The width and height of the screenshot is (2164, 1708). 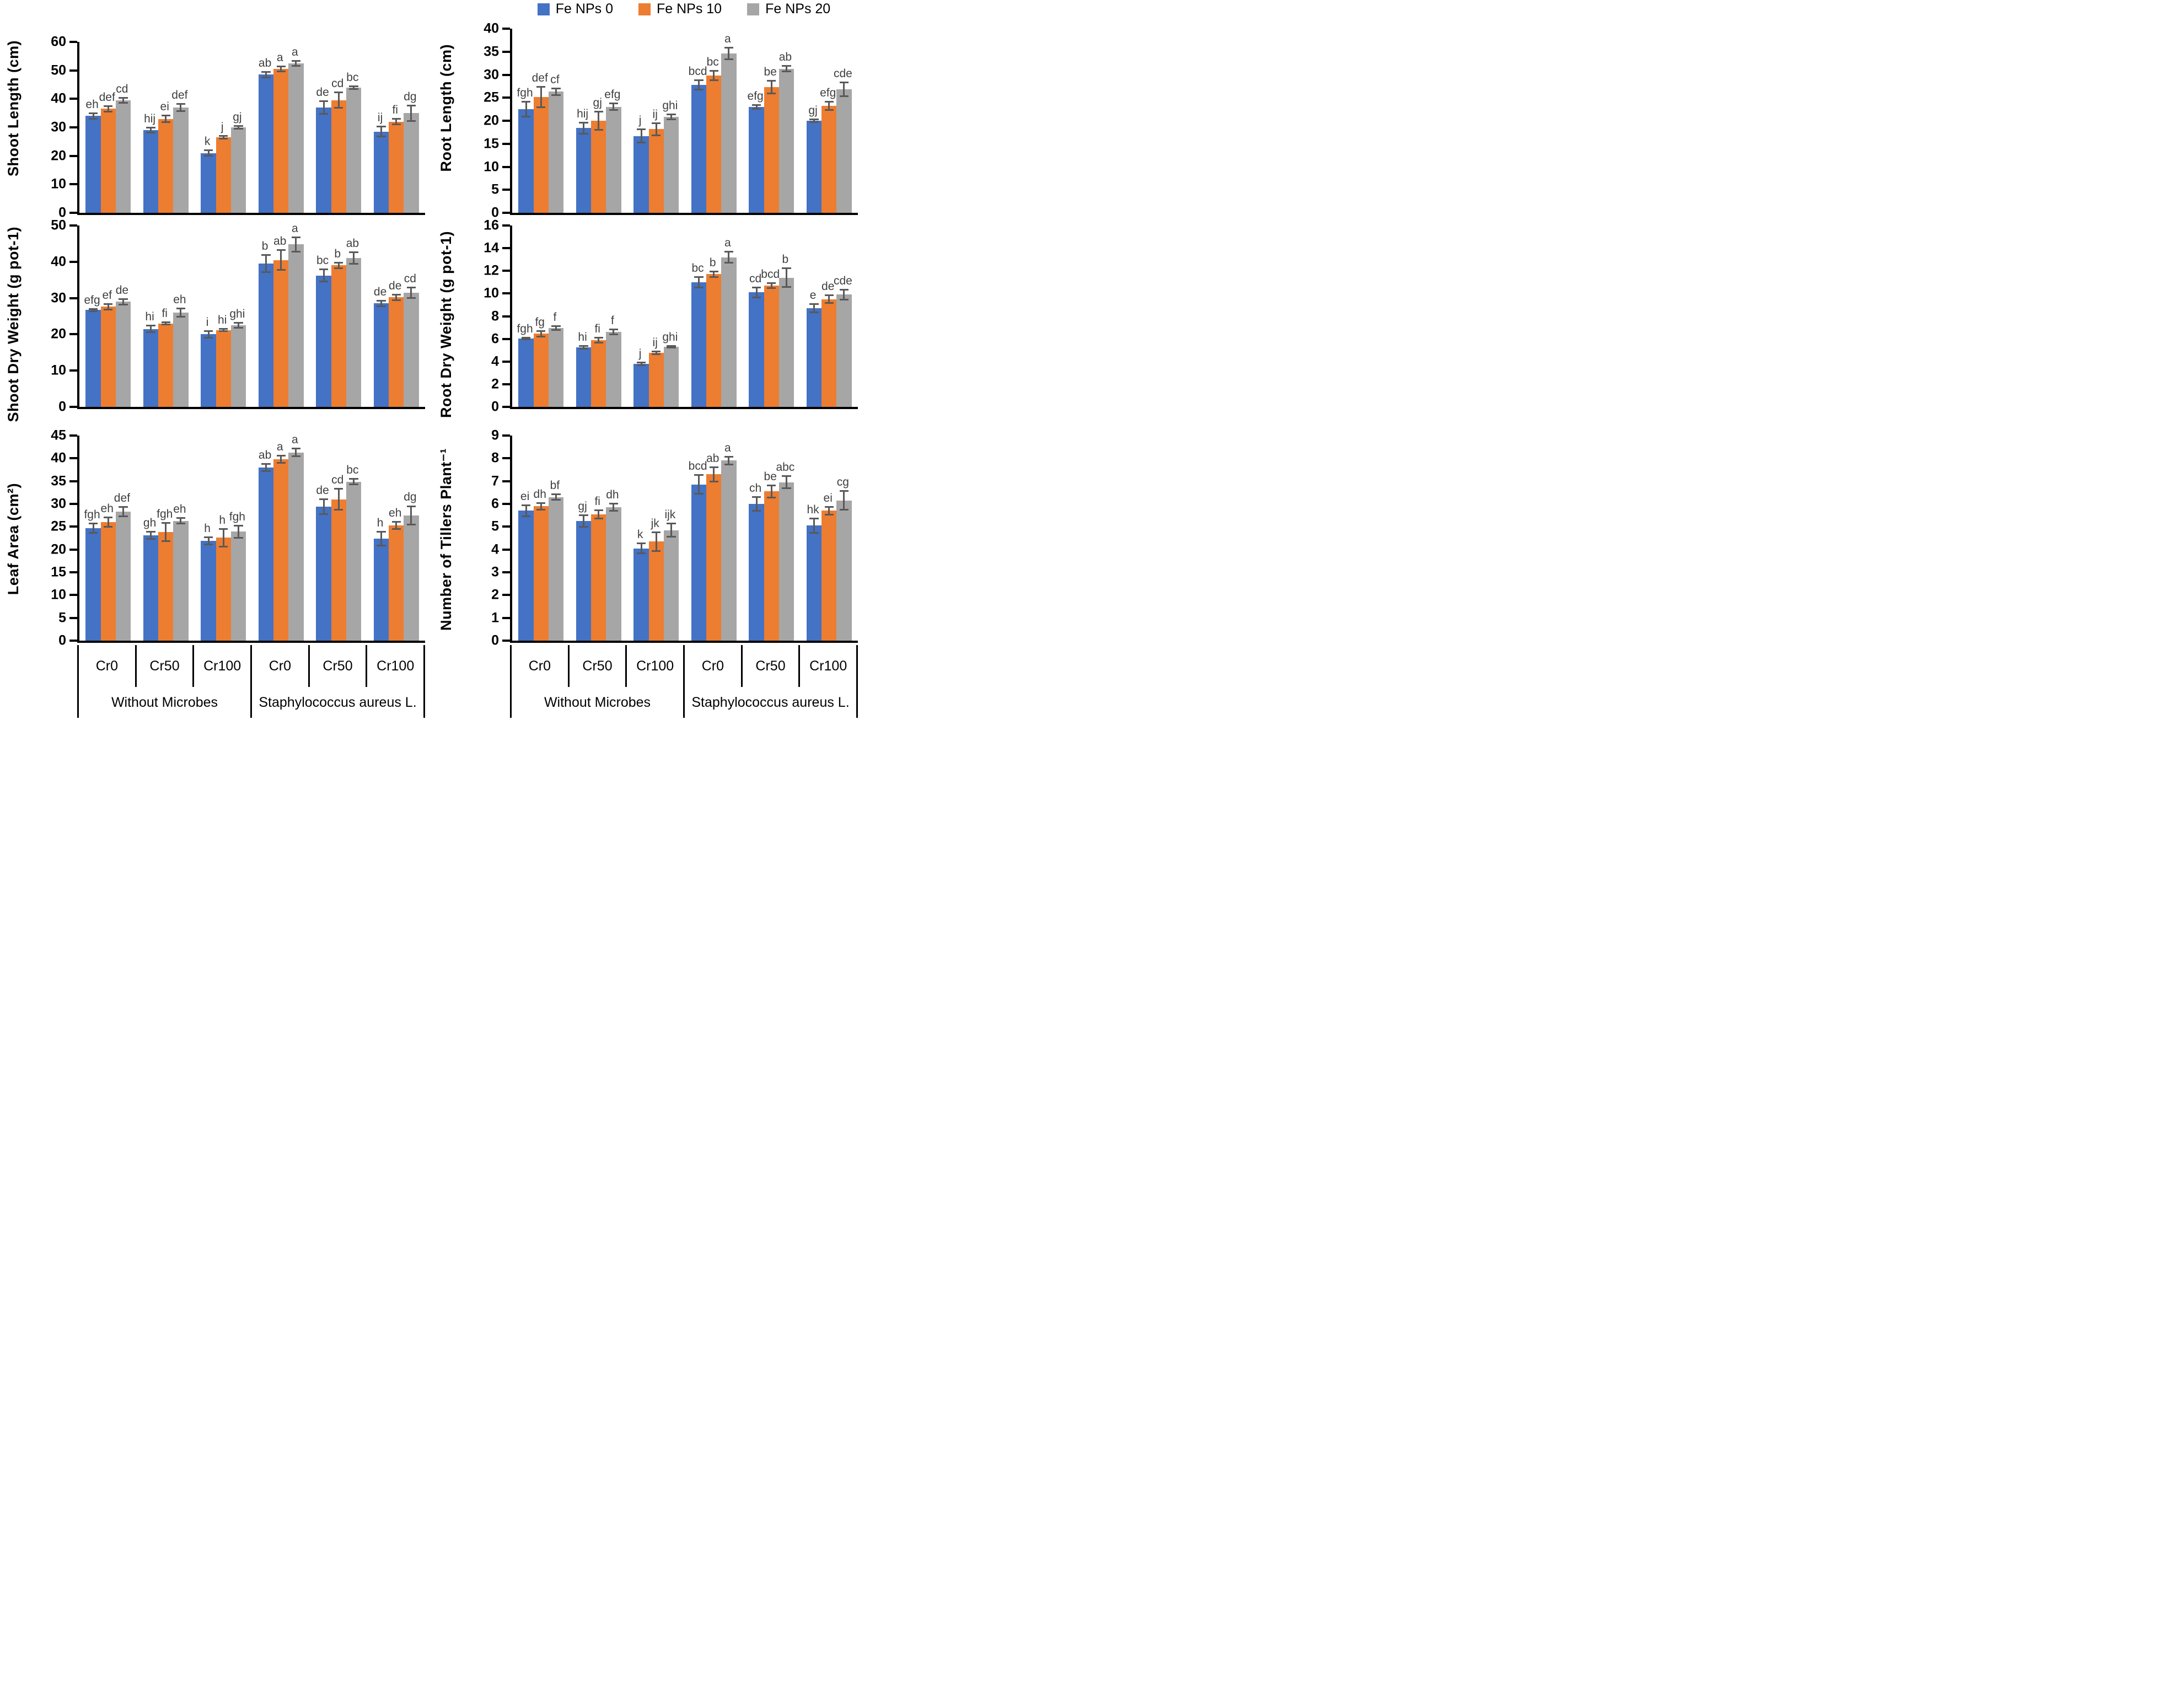 I want to click on y-axis-title: Shoot Length (cm), so click(x=13, y=108).